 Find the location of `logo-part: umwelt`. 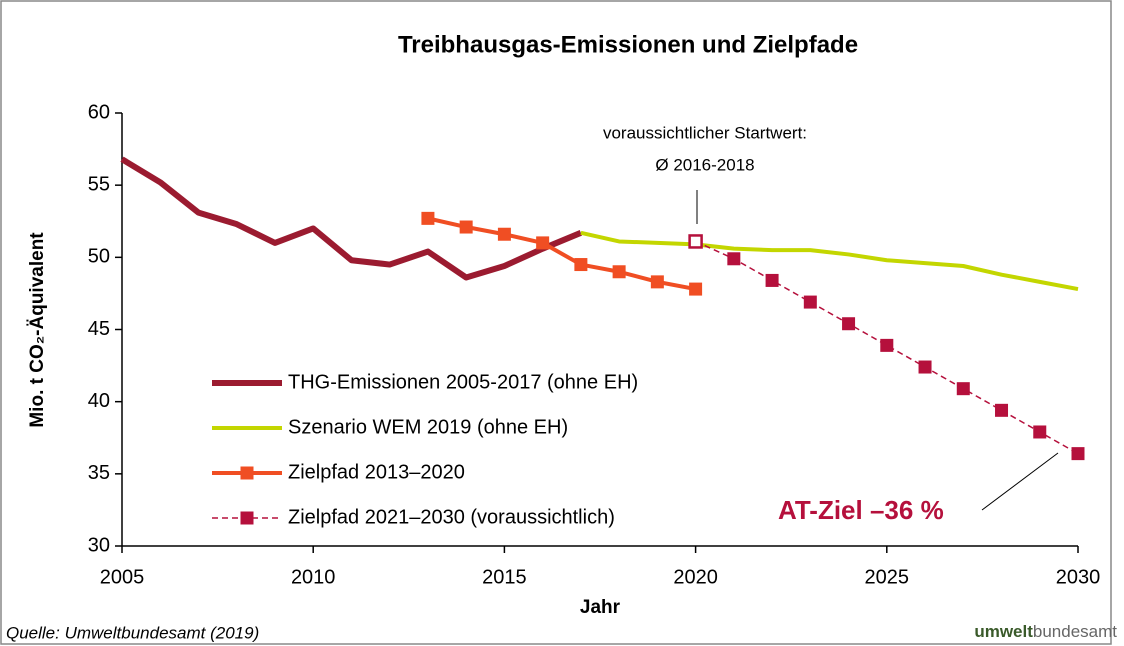

logo-part: umwelt is located at coordinates (1003, 631).